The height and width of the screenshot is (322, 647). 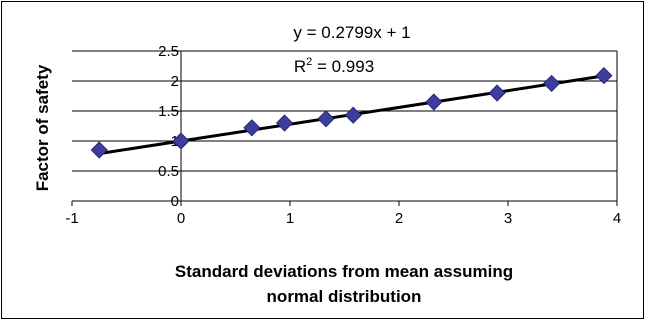 I want to click on y-tick-label-5: 2.5, so click(x=168, y=51).